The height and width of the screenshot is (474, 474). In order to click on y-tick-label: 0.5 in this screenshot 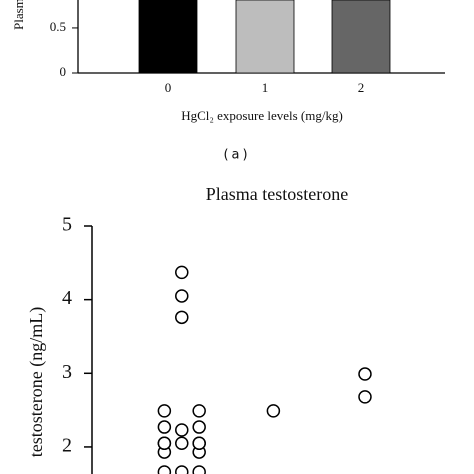, I will do `click(58, 26)`.